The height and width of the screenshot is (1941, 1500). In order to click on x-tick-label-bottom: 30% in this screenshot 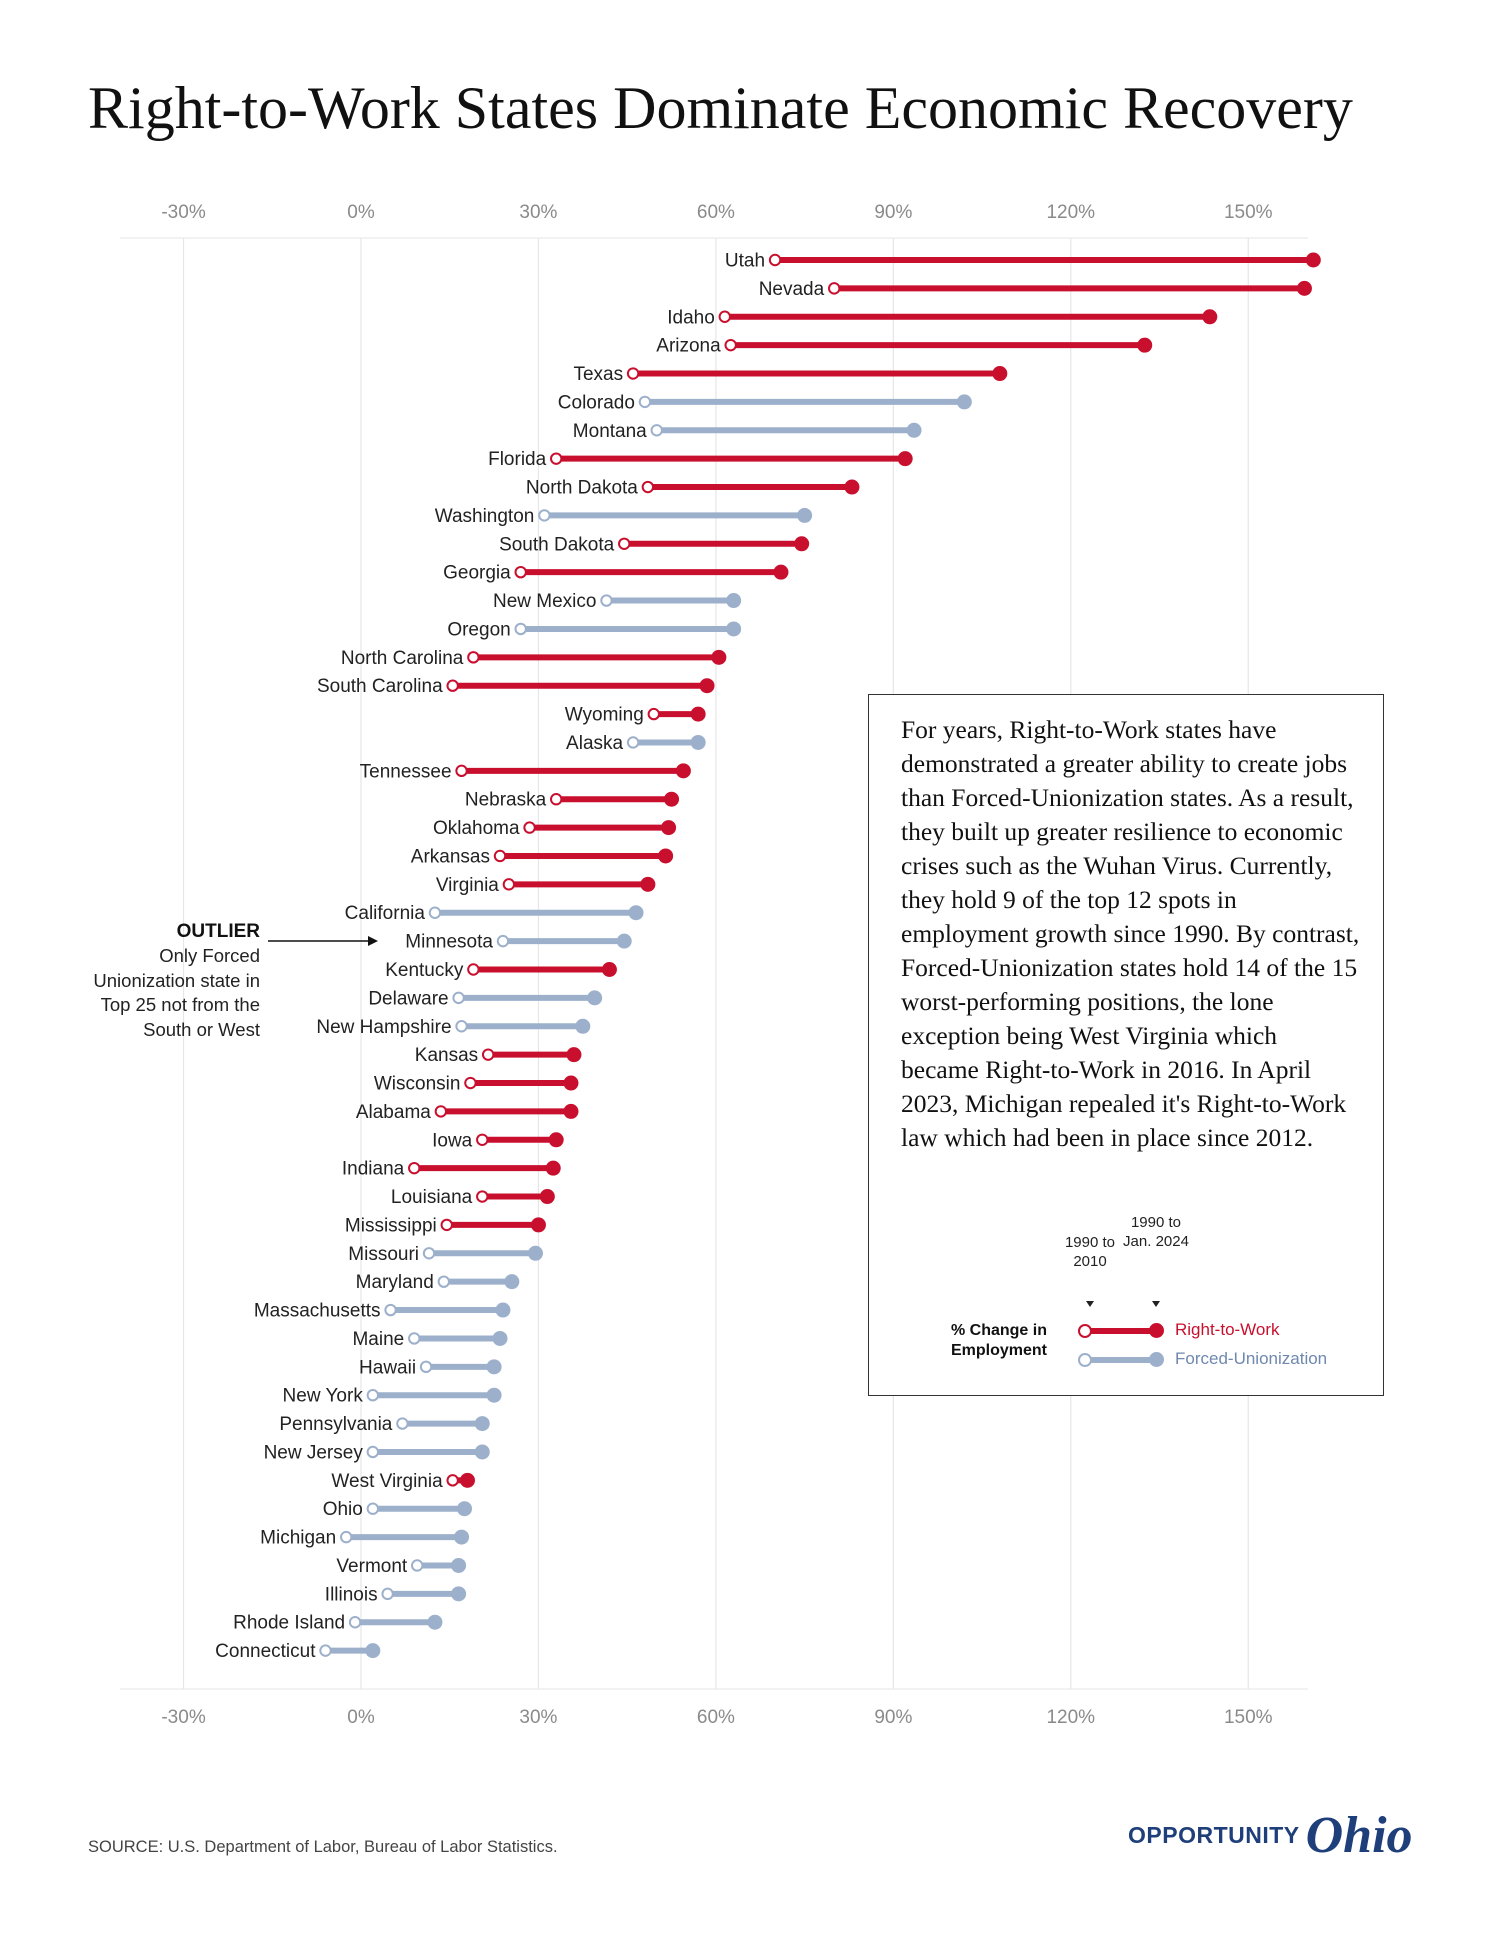, I will do `click(538, 1717)`.